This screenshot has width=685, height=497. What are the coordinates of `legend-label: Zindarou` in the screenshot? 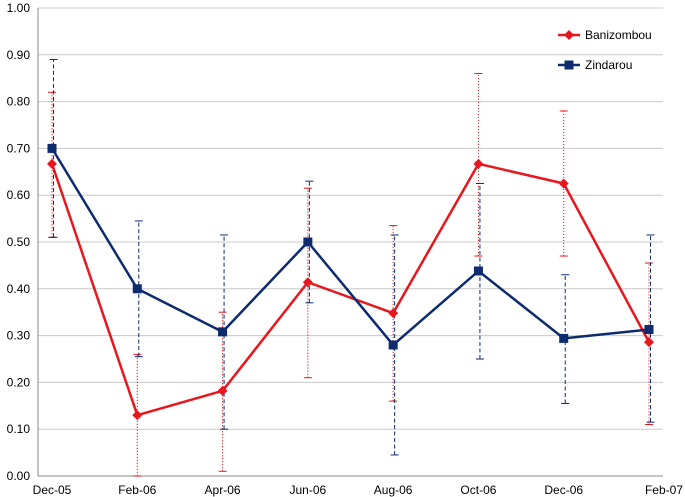 It's located at (608, 65).